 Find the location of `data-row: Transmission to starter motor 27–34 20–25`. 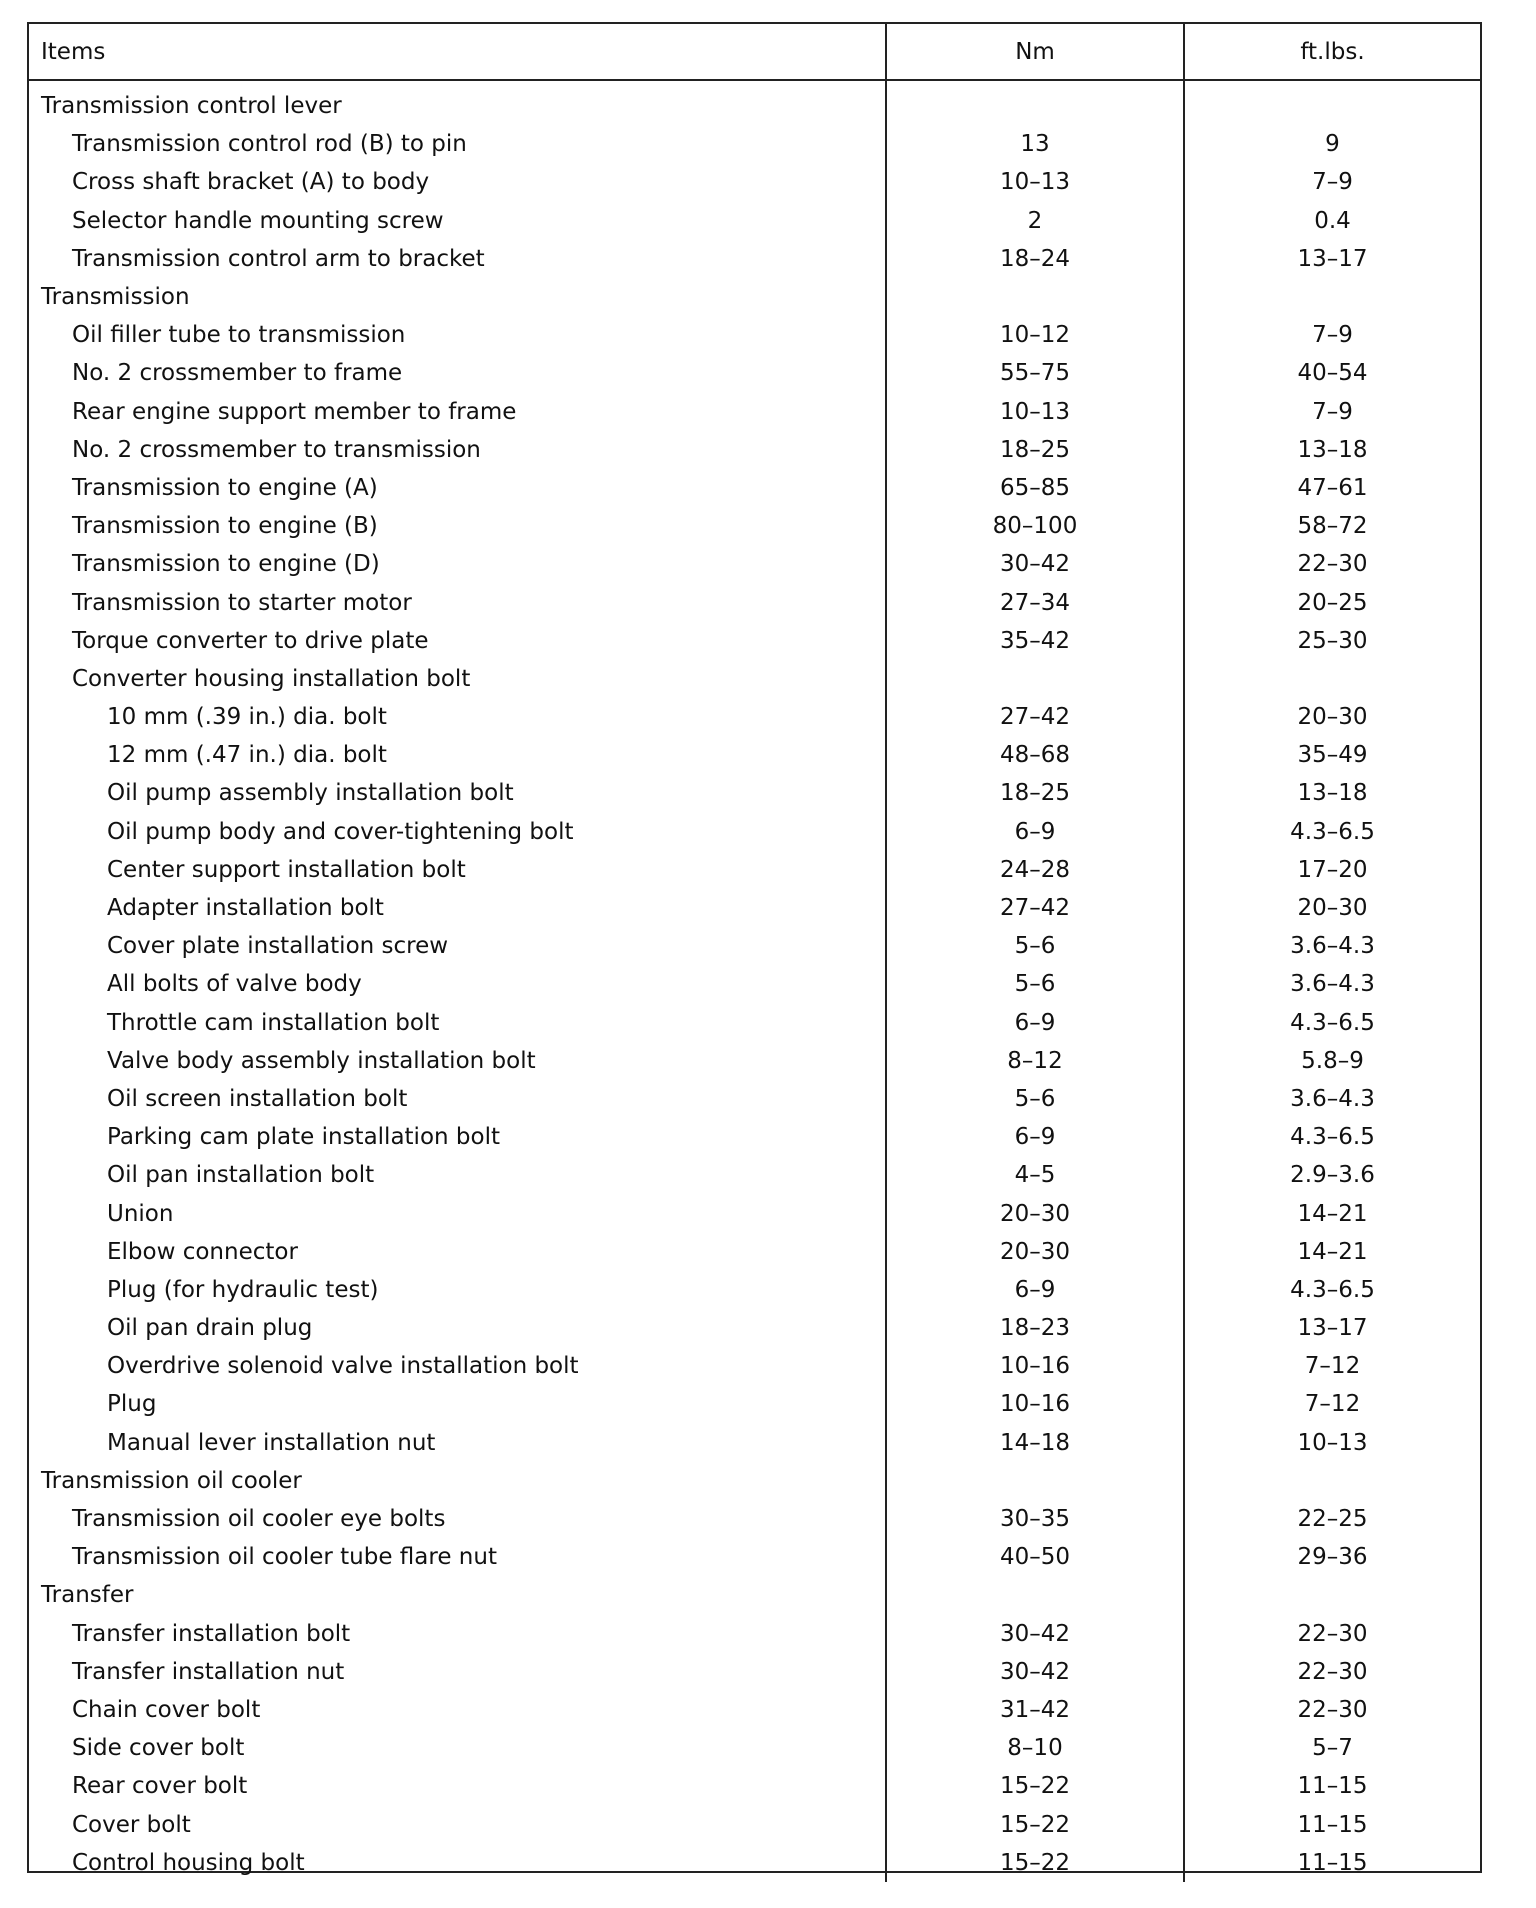

data-row: Transmission to starter motor 27–34 20–25 is located at coordinates (754, 602).